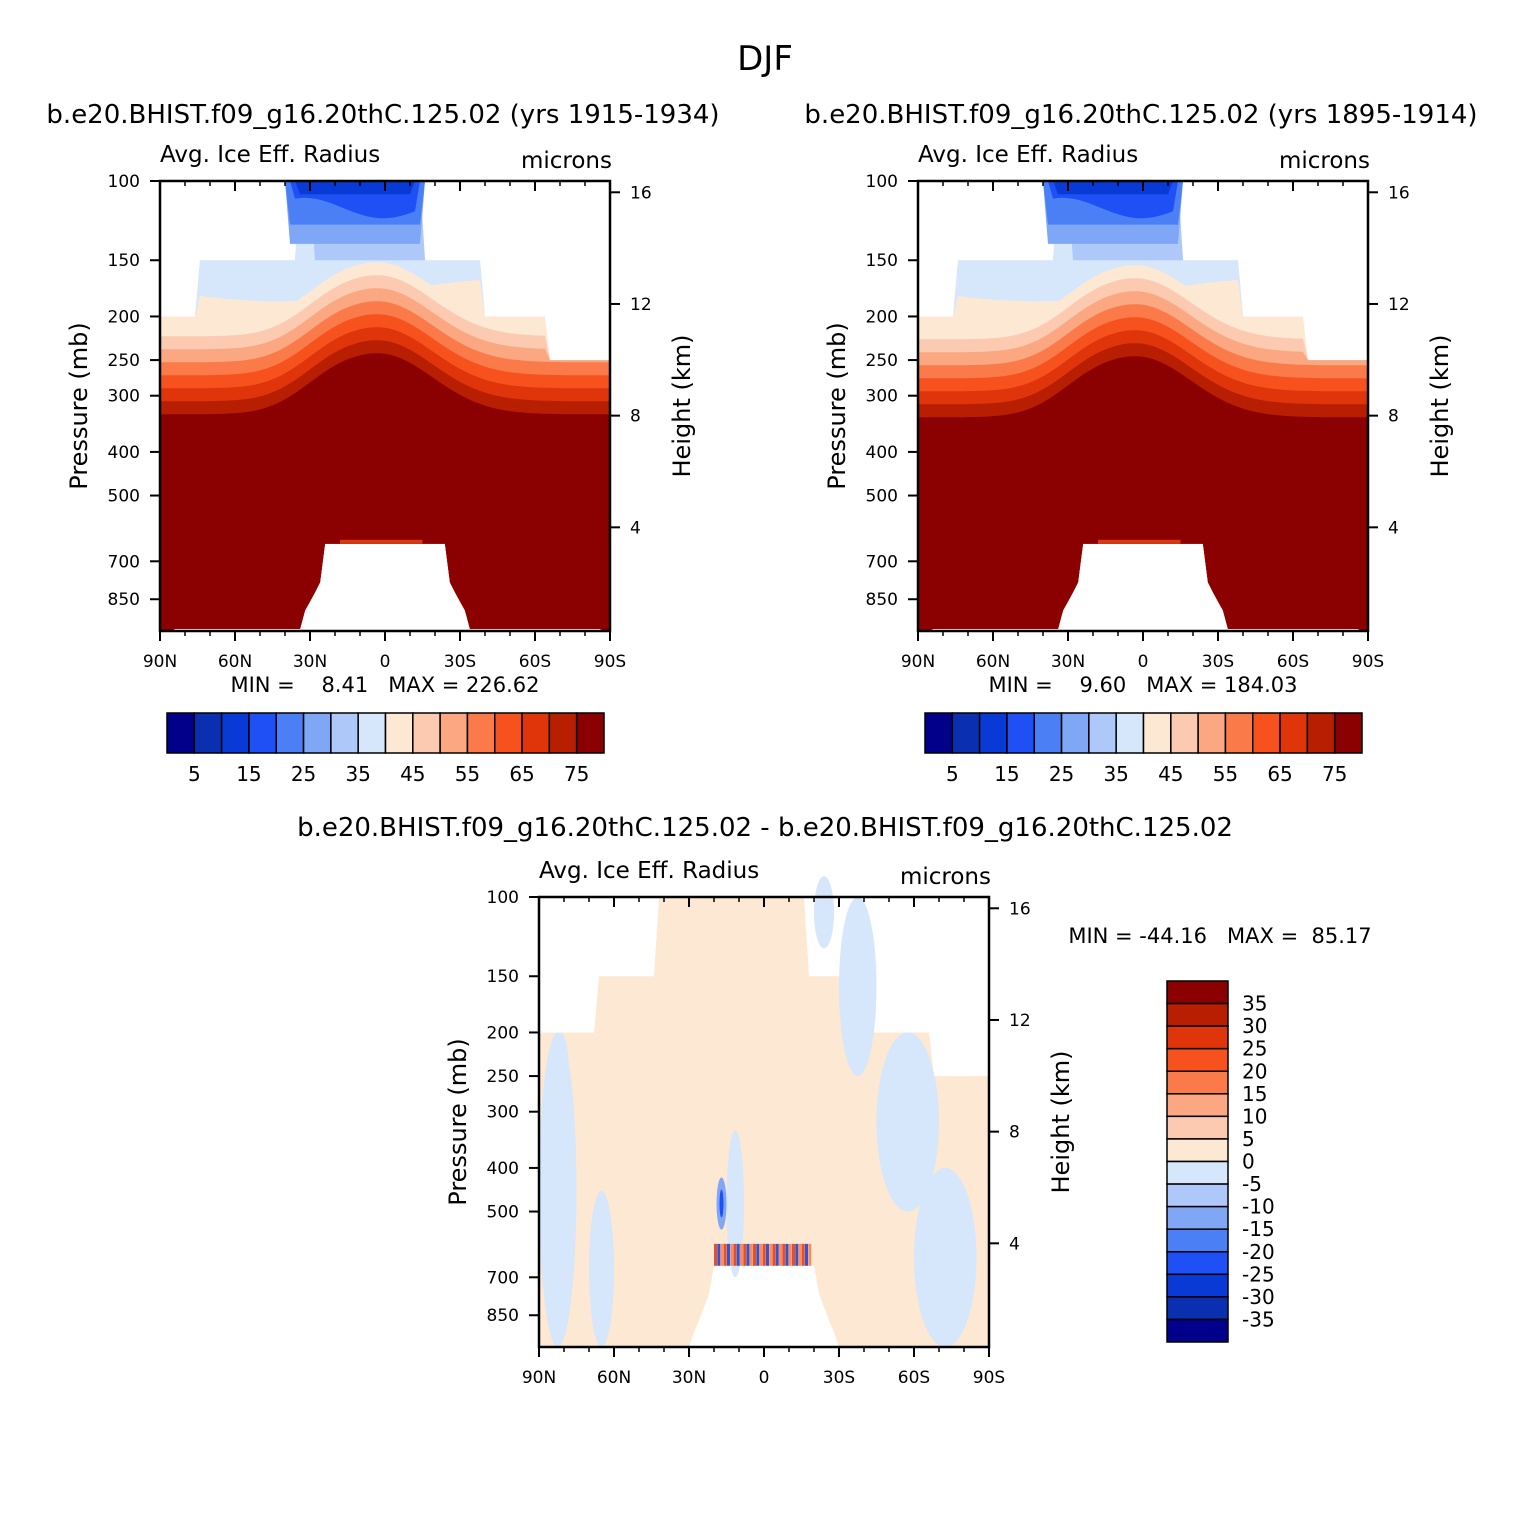 The height and width of the screenshot is (1530, 1530). Describe the element at coordinates (1142, 685) in the screenshot. I see `right-stats: MIN = 9.60 MAX = 184.03` at that location.